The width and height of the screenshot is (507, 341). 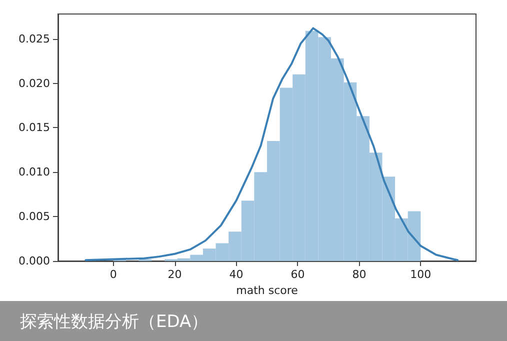 I want to click on text: 探索性数据分析（EDA）, so click(x=114, y=322).